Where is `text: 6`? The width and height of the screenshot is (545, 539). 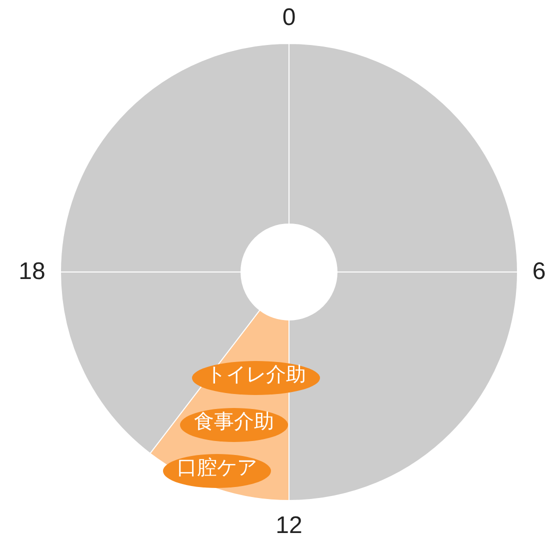 text: 6 is located at coordinates (538, 272).